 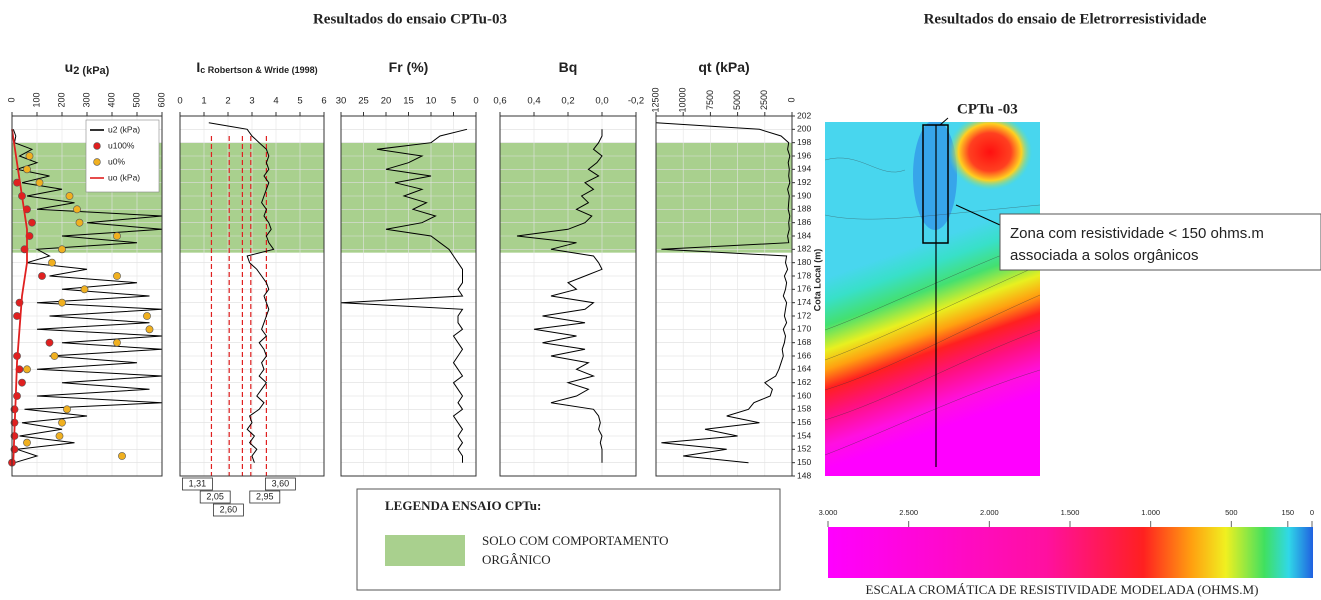 What do you see at coordinates (804, 222) in the screenshot?
I see `y-tick-label: 186` at bounding box center [804, 222].